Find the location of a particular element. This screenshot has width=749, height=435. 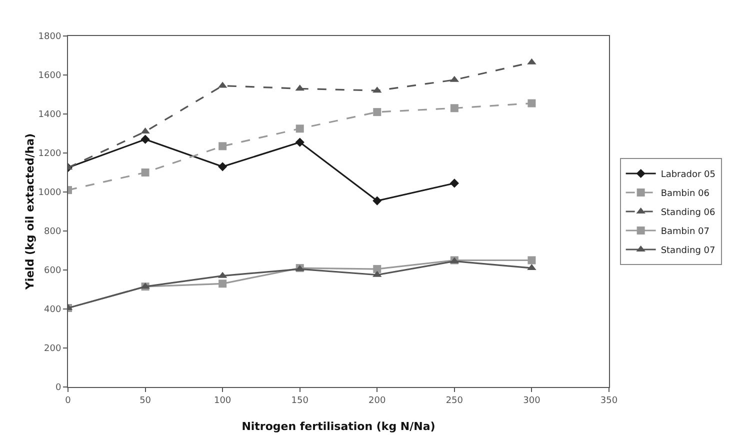

legend-label: Bambin 07 is located at coordinates (685, 232).